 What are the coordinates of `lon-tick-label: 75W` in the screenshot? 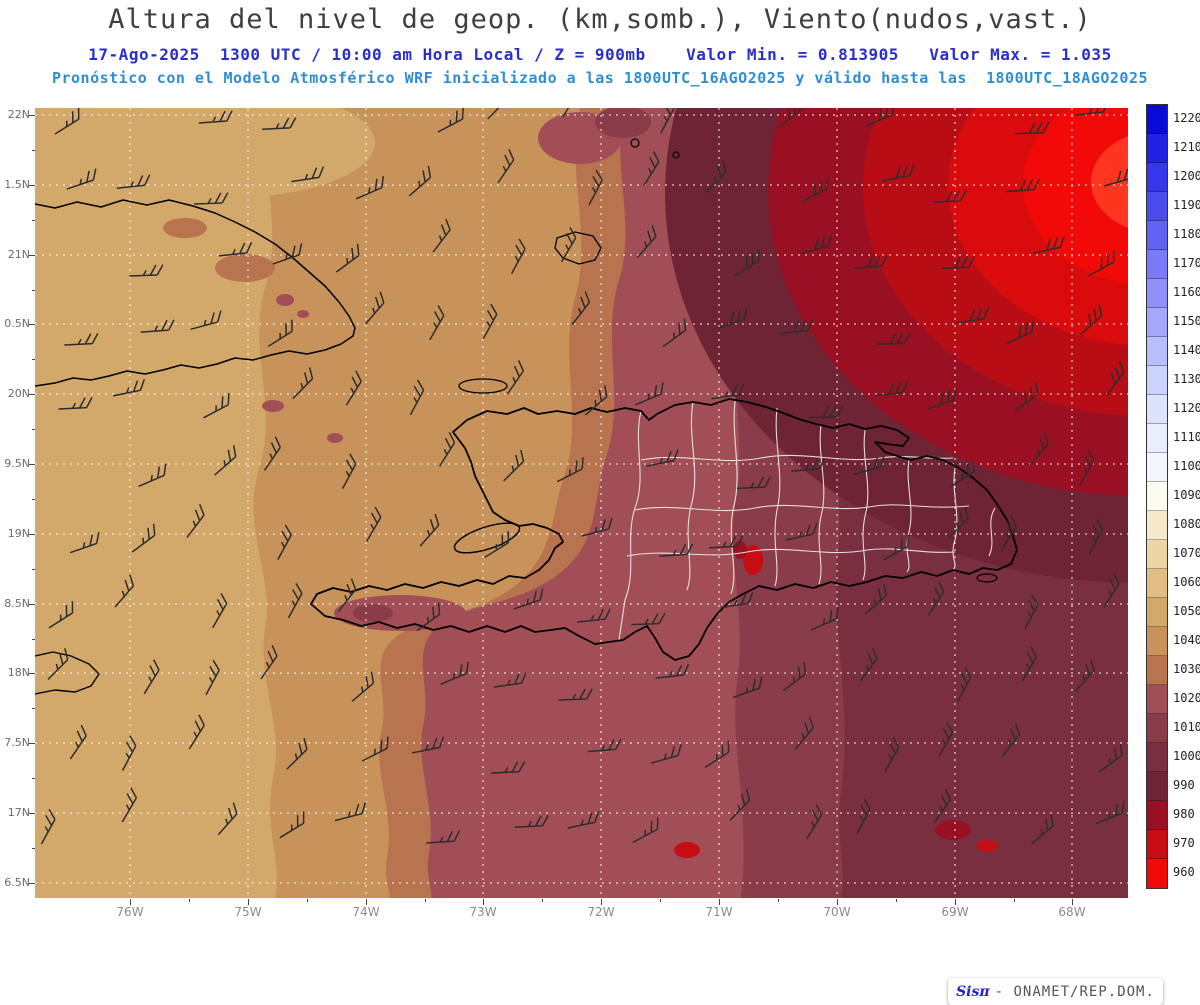 It's located at (248, 912).